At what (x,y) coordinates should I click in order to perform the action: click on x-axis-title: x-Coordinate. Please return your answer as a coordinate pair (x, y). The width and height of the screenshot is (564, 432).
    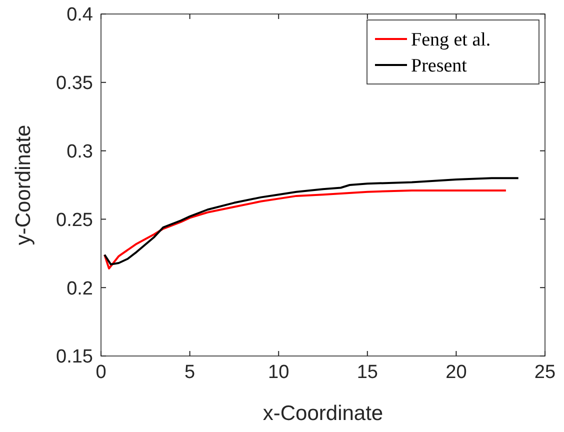
    Looking at the image, I should click on (323, 413).